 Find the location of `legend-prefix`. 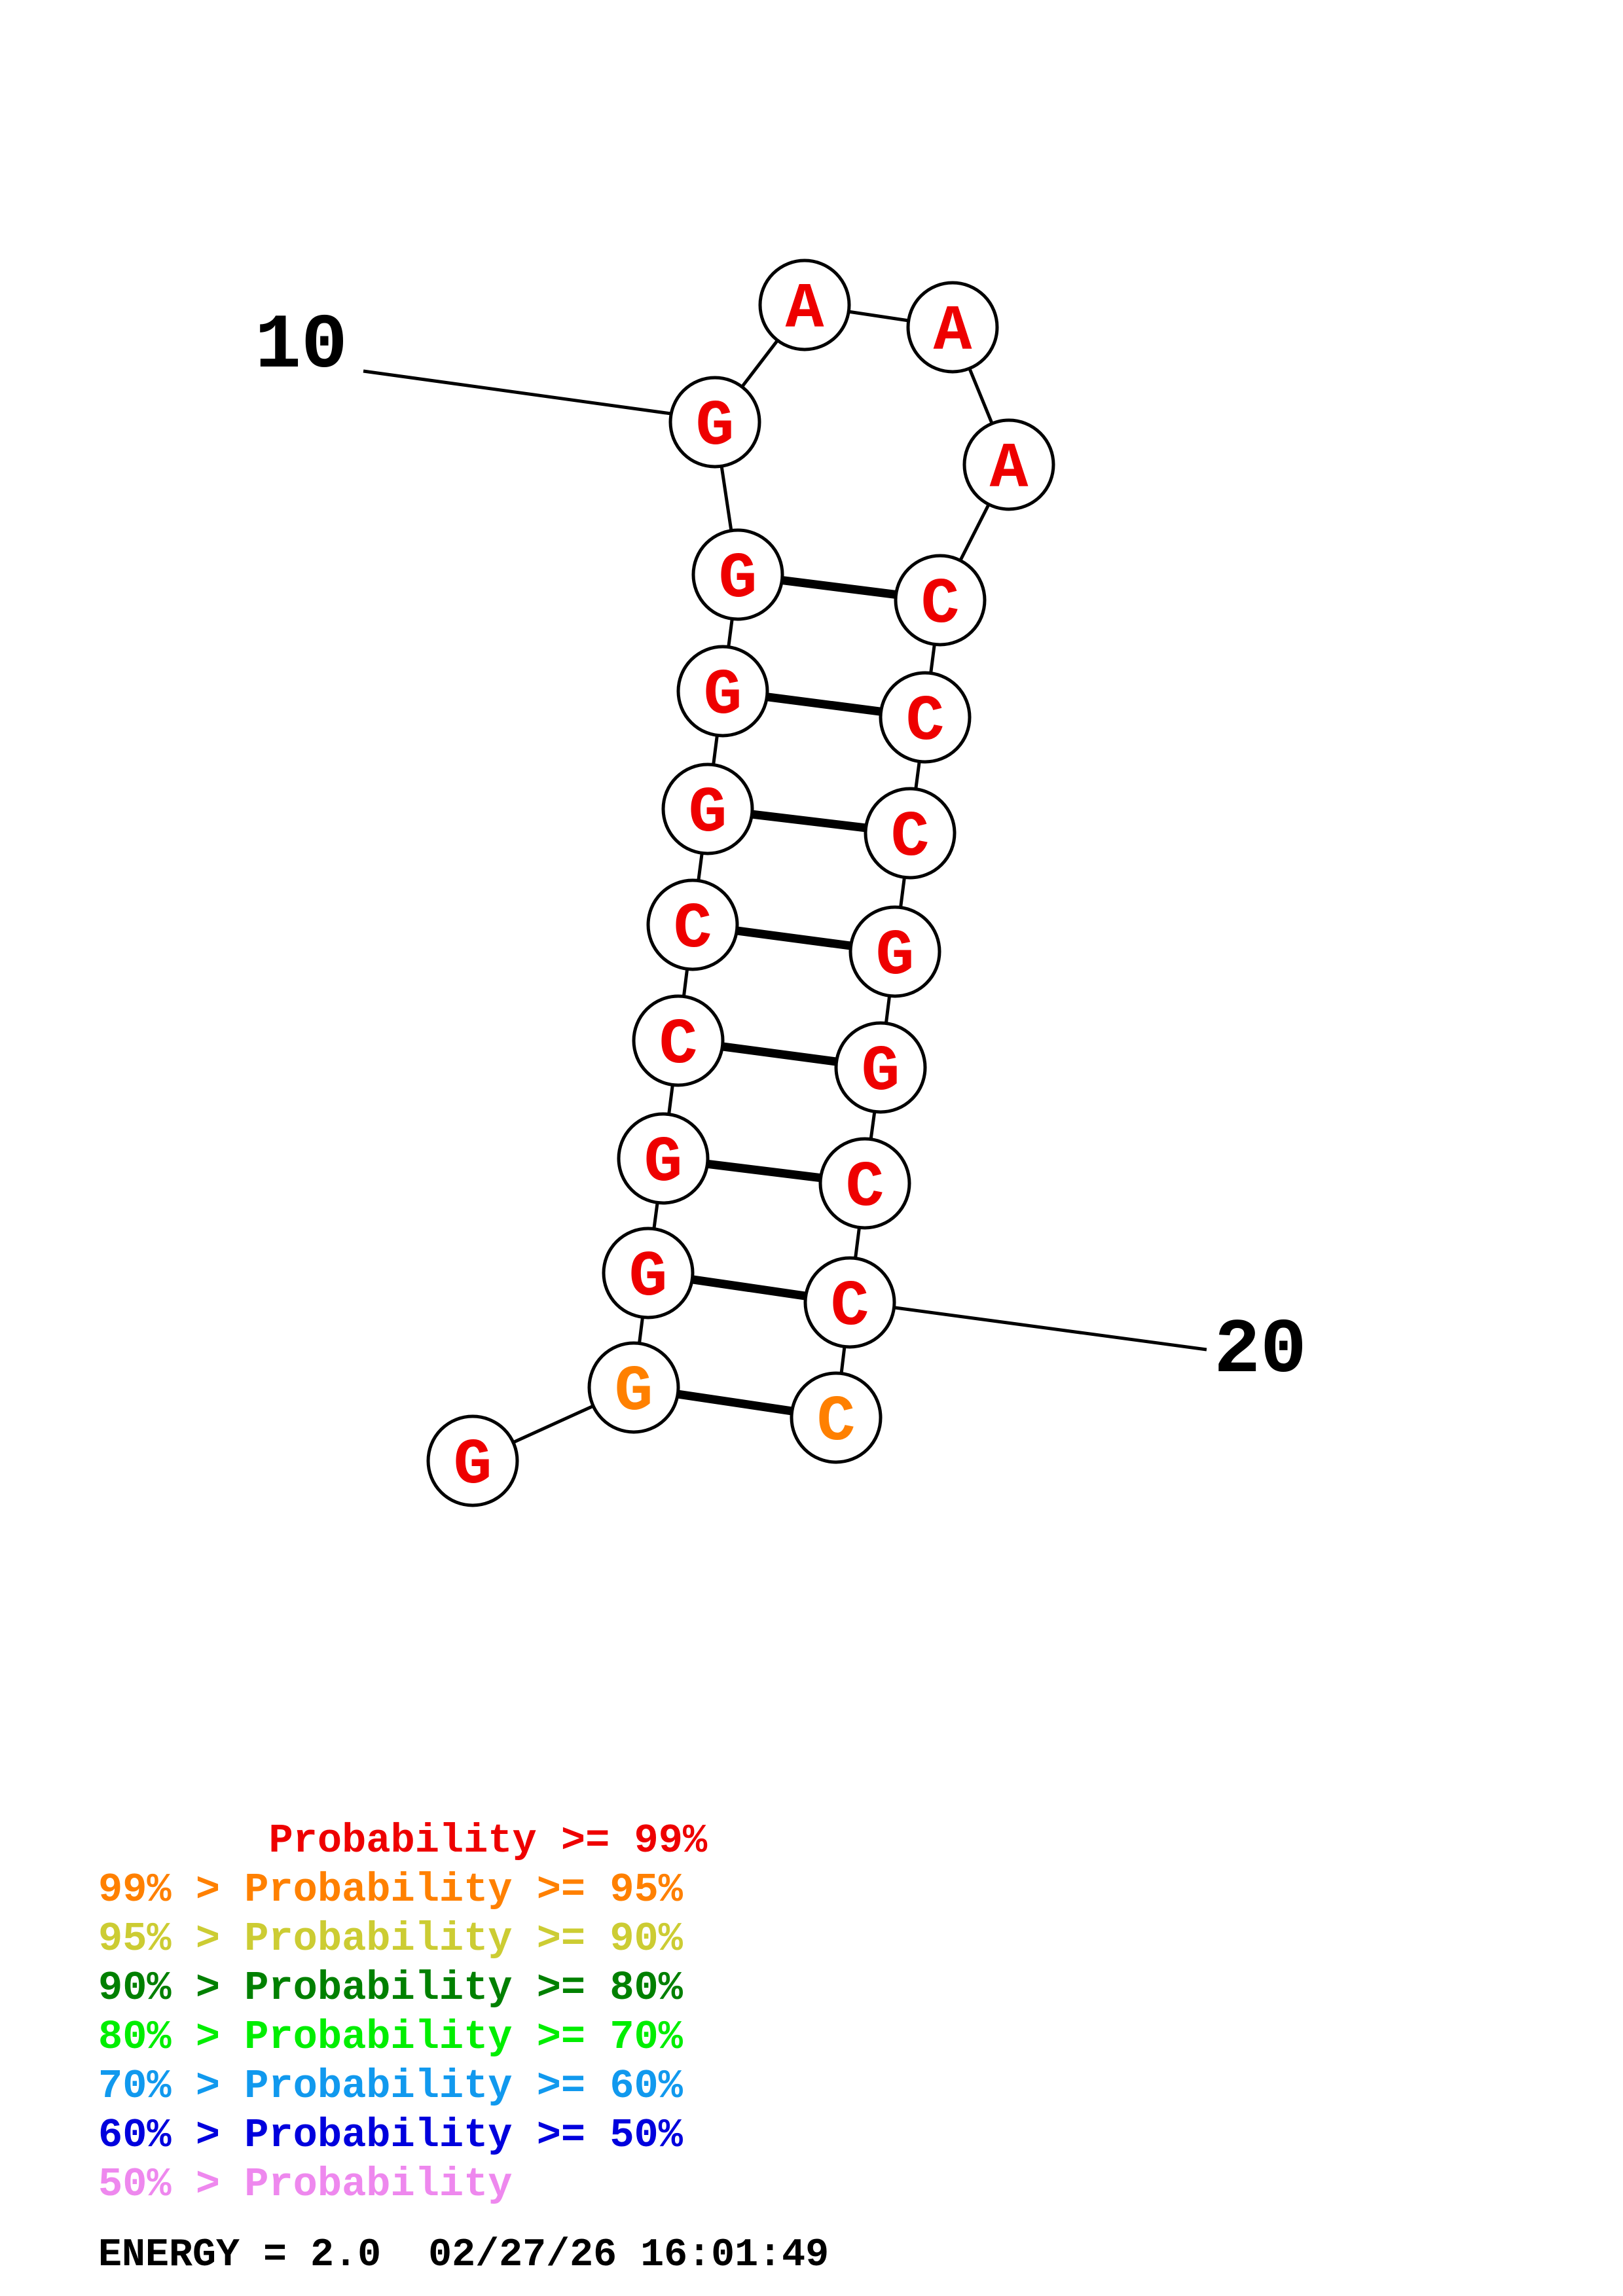

legend-prefix is located at coordinates (183, 1841).